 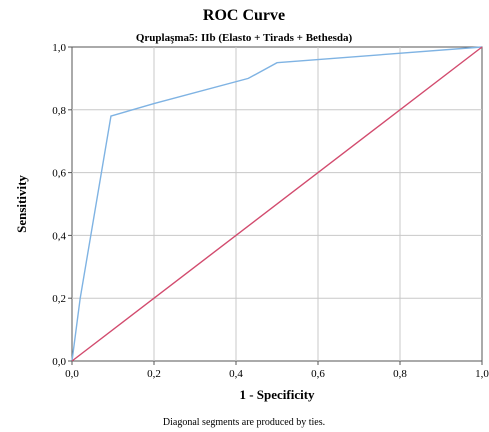 I want to click on y-tick-label: 0,8, so click(x=59, y=111).